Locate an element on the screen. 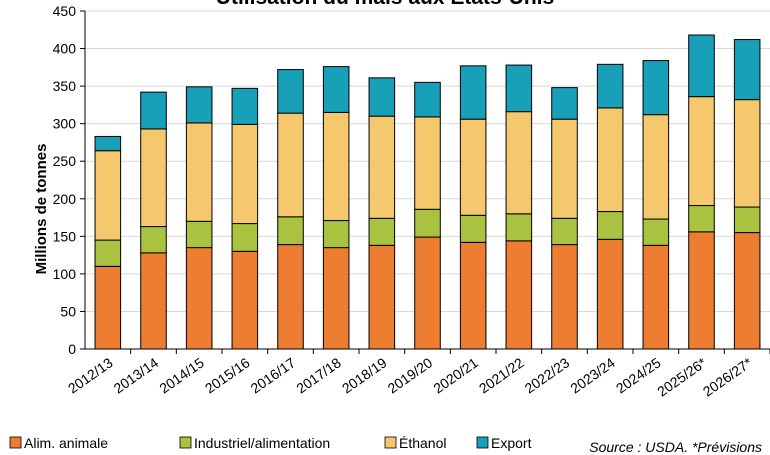 Image resolution: width=770 pixels, height=455 pixels. x-tick-label: 2026/27* is located at coordinates (728, 377).